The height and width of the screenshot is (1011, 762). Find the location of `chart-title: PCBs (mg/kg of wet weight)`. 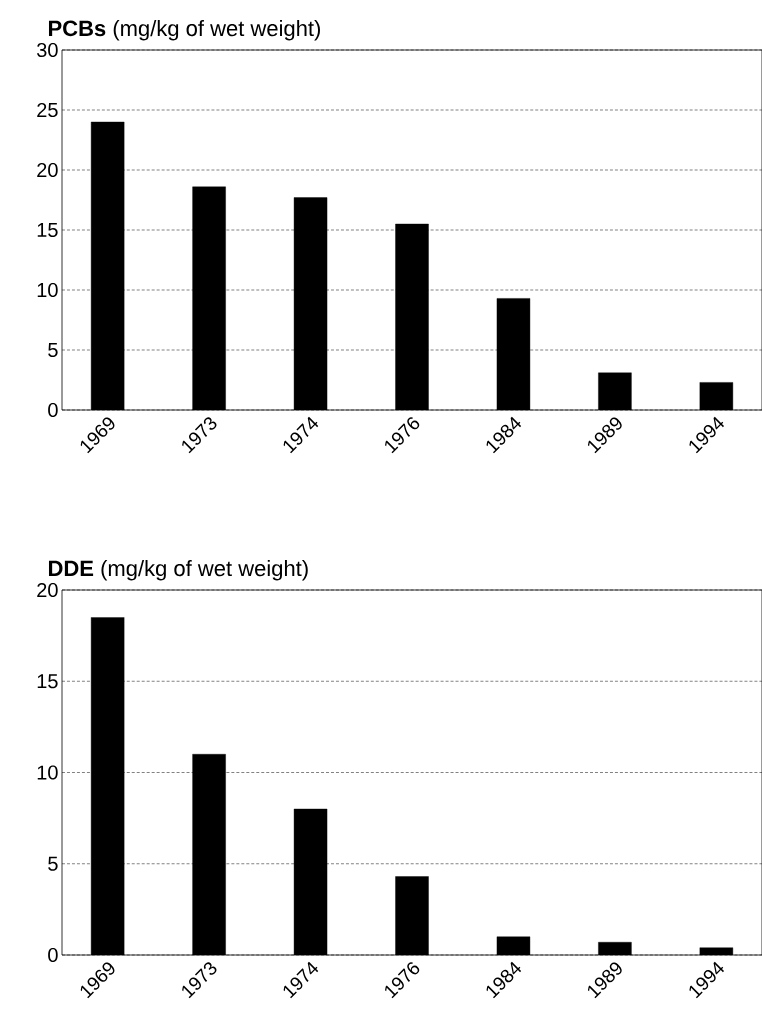

chart-title: PCBs (mg/kg of wet weight) is located at coordinates (184, 30).